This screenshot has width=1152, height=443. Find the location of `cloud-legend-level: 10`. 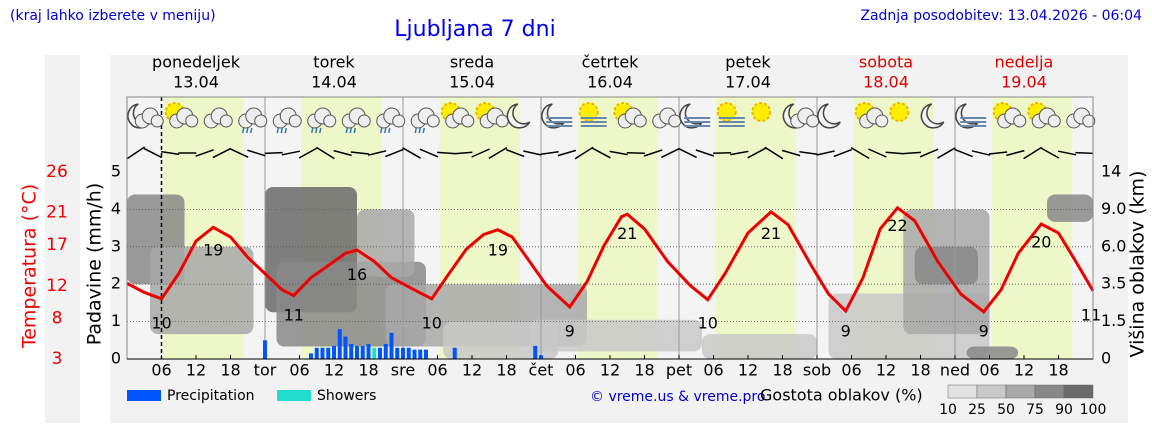

cloud-legend-level: 10 is located at coordinates (948, 410).